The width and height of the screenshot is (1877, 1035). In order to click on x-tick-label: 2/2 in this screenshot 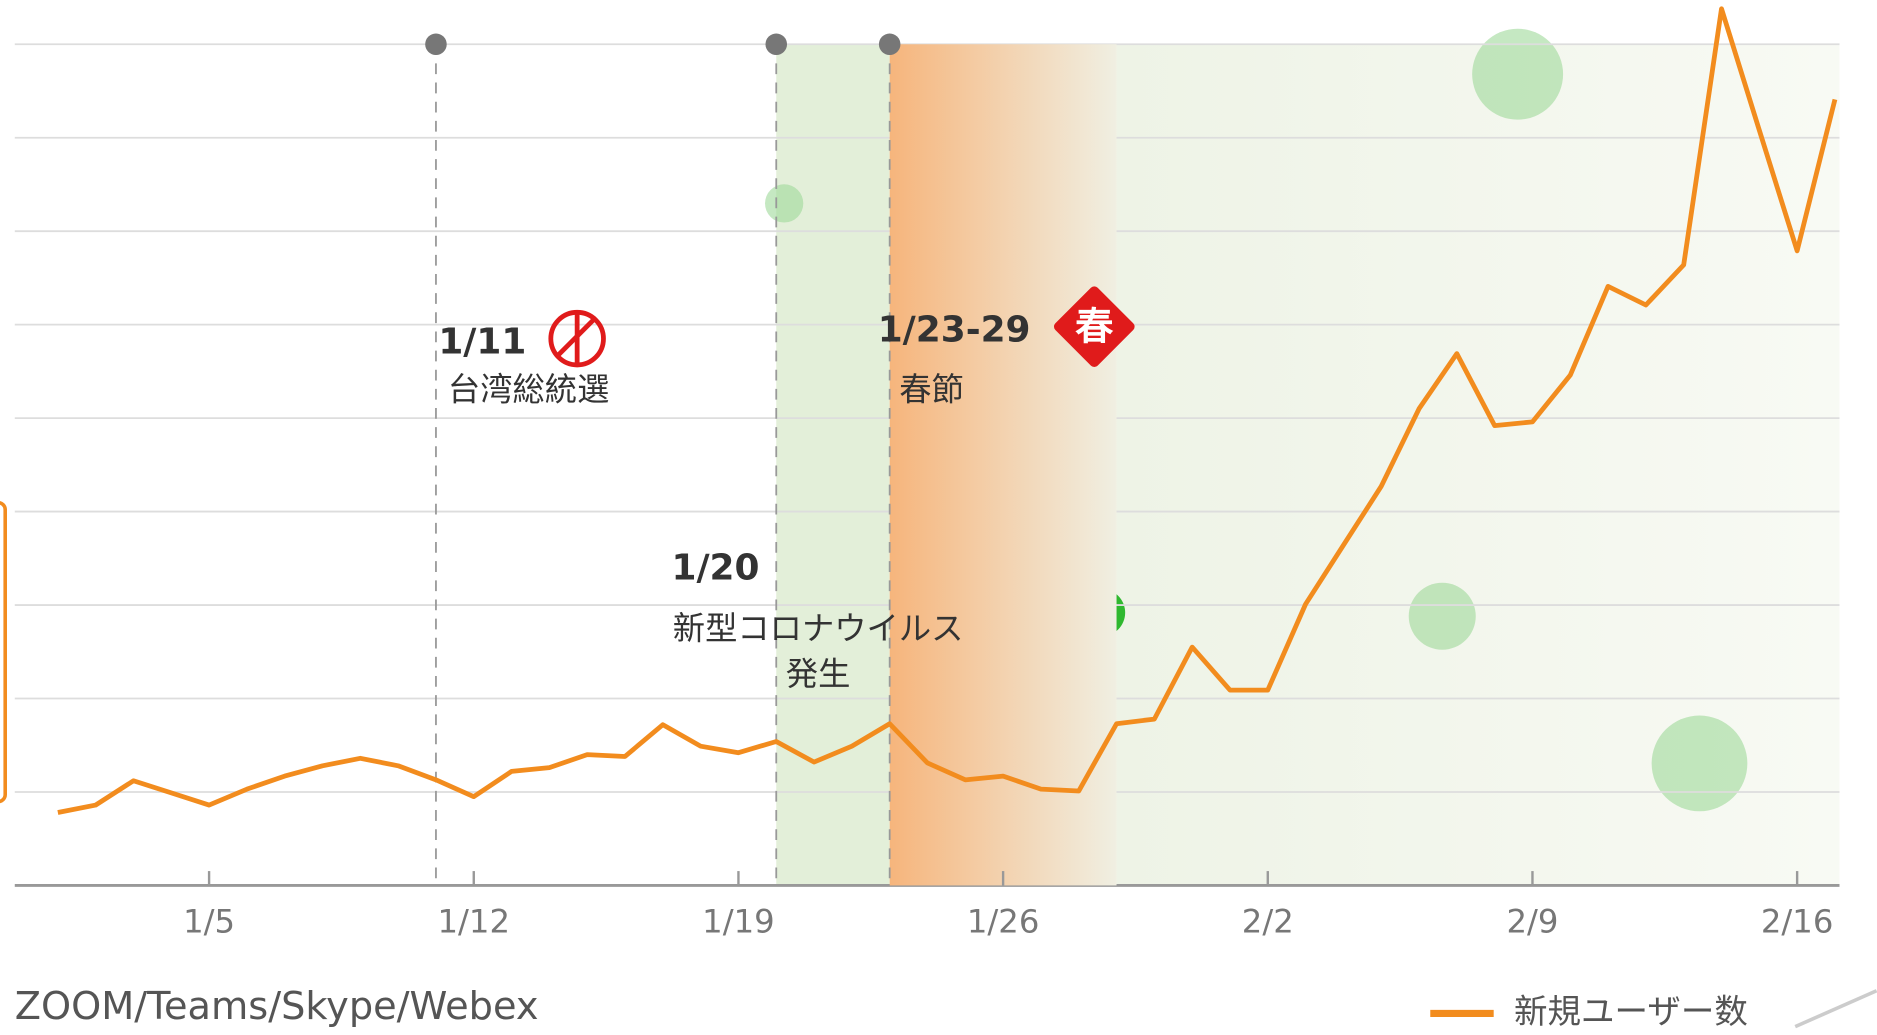, I will do `click(1268, 922)`.